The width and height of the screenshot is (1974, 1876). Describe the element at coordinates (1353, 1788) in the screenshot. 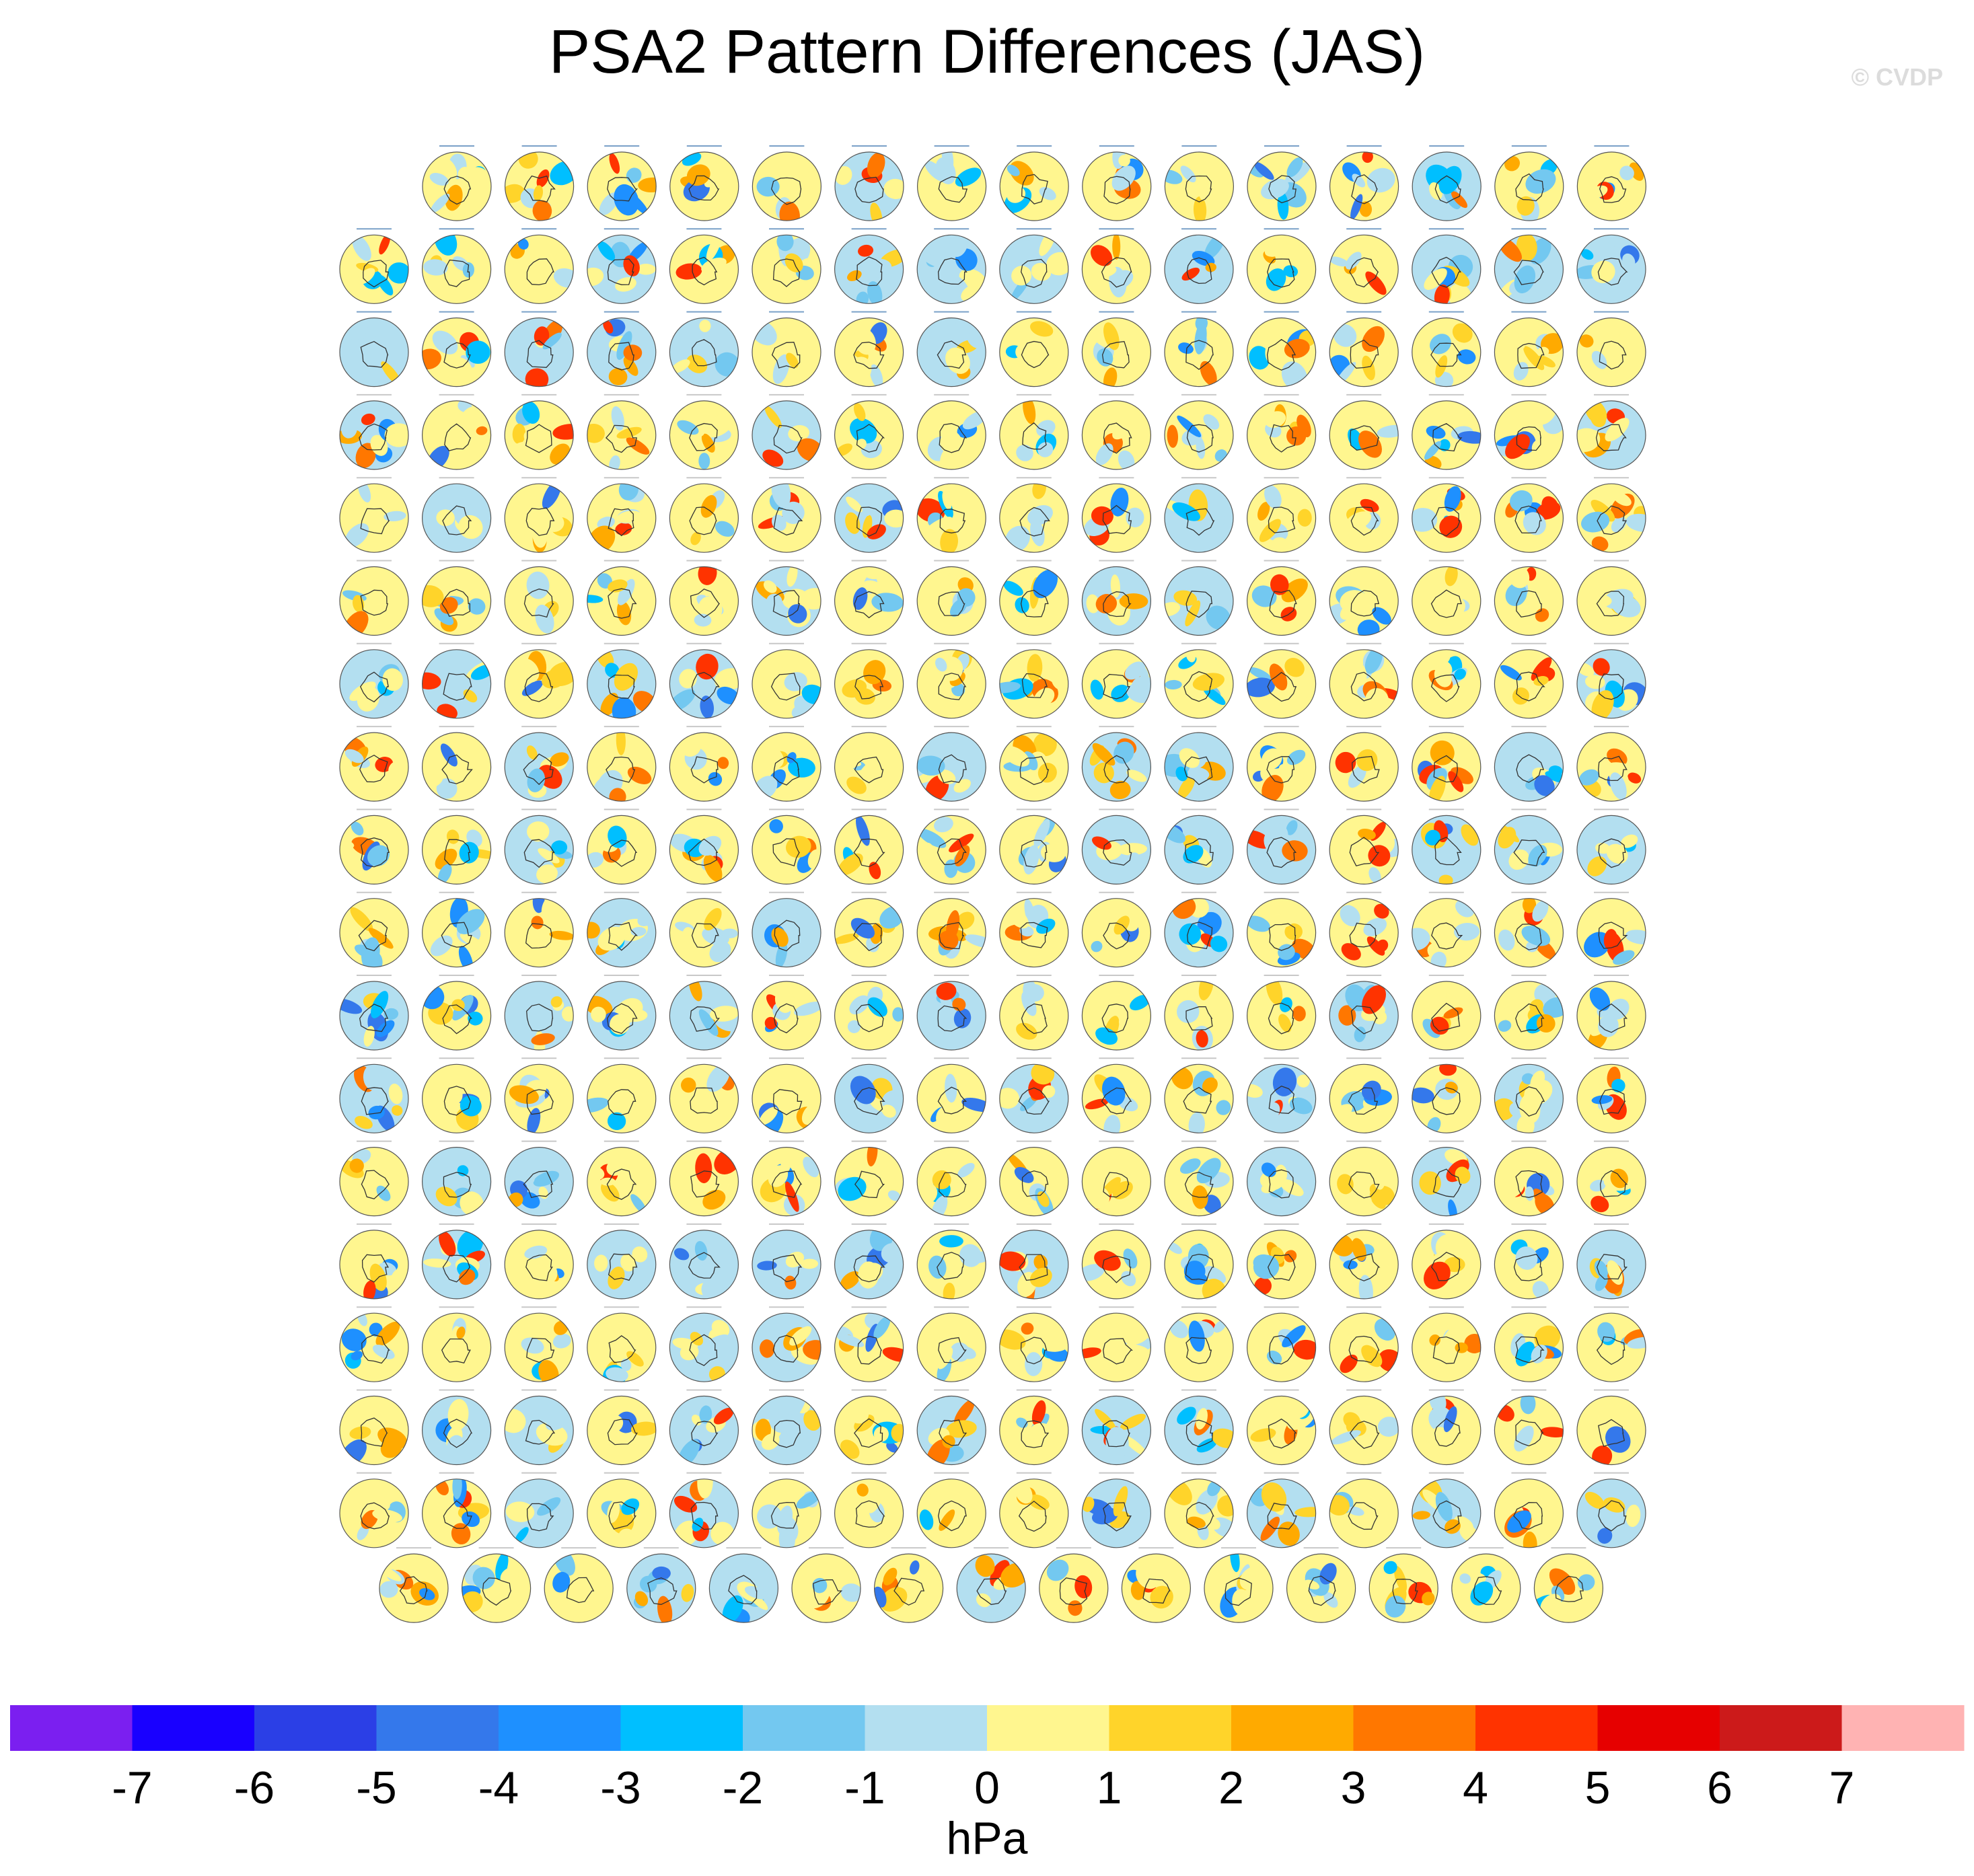

I see `colorbar-tick-label: 3` at that location.